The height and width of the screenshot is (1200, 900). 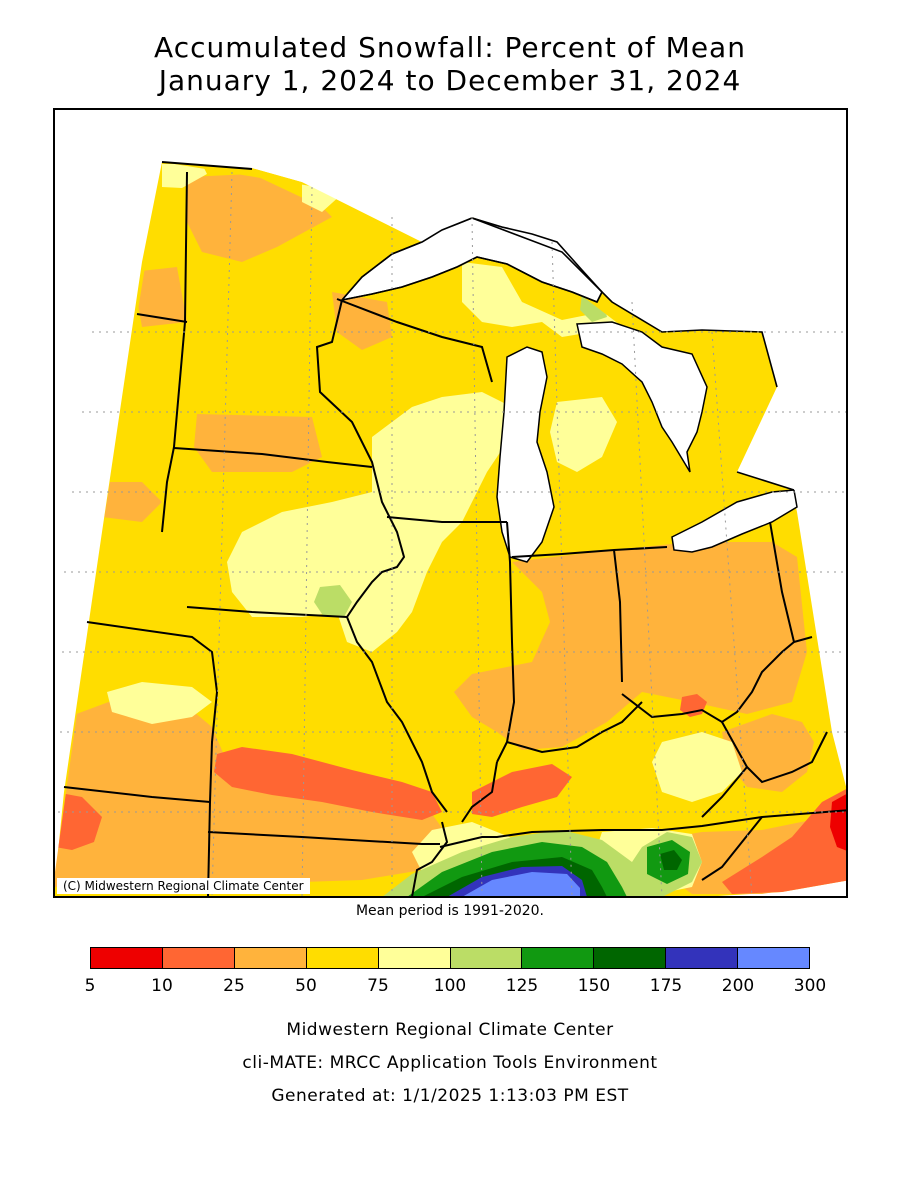 I want to click on legend-tick-label: 300, so click(x=810, y=986).